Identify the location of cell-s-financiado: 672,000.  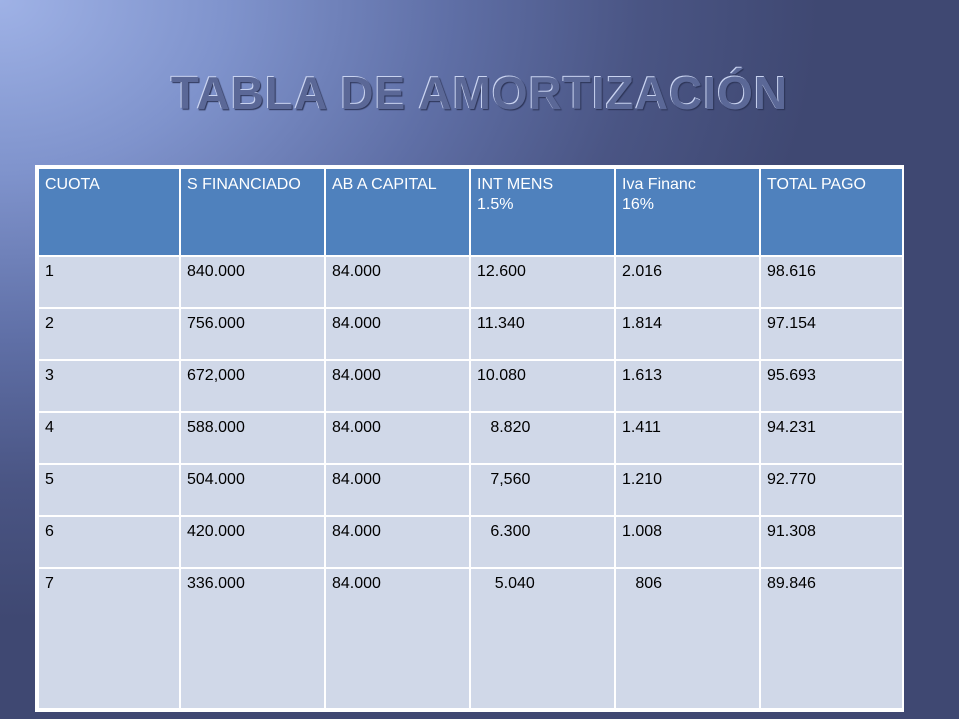
(252, 386).